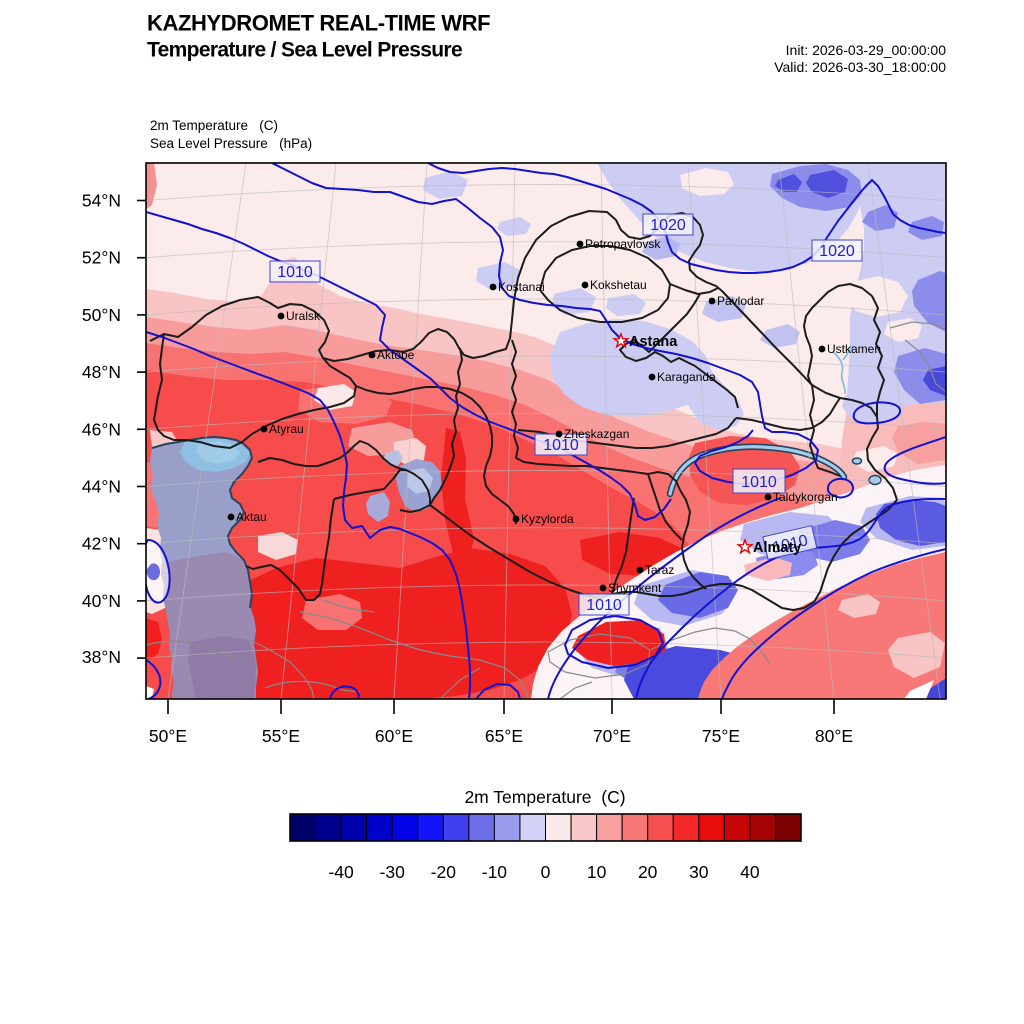 The height and width of the screenshot is (1024, 1024). What do you see at coordinates (444, 872) in the screenshot?
I see `svg-text: -20` at bounding box center [444, 872].